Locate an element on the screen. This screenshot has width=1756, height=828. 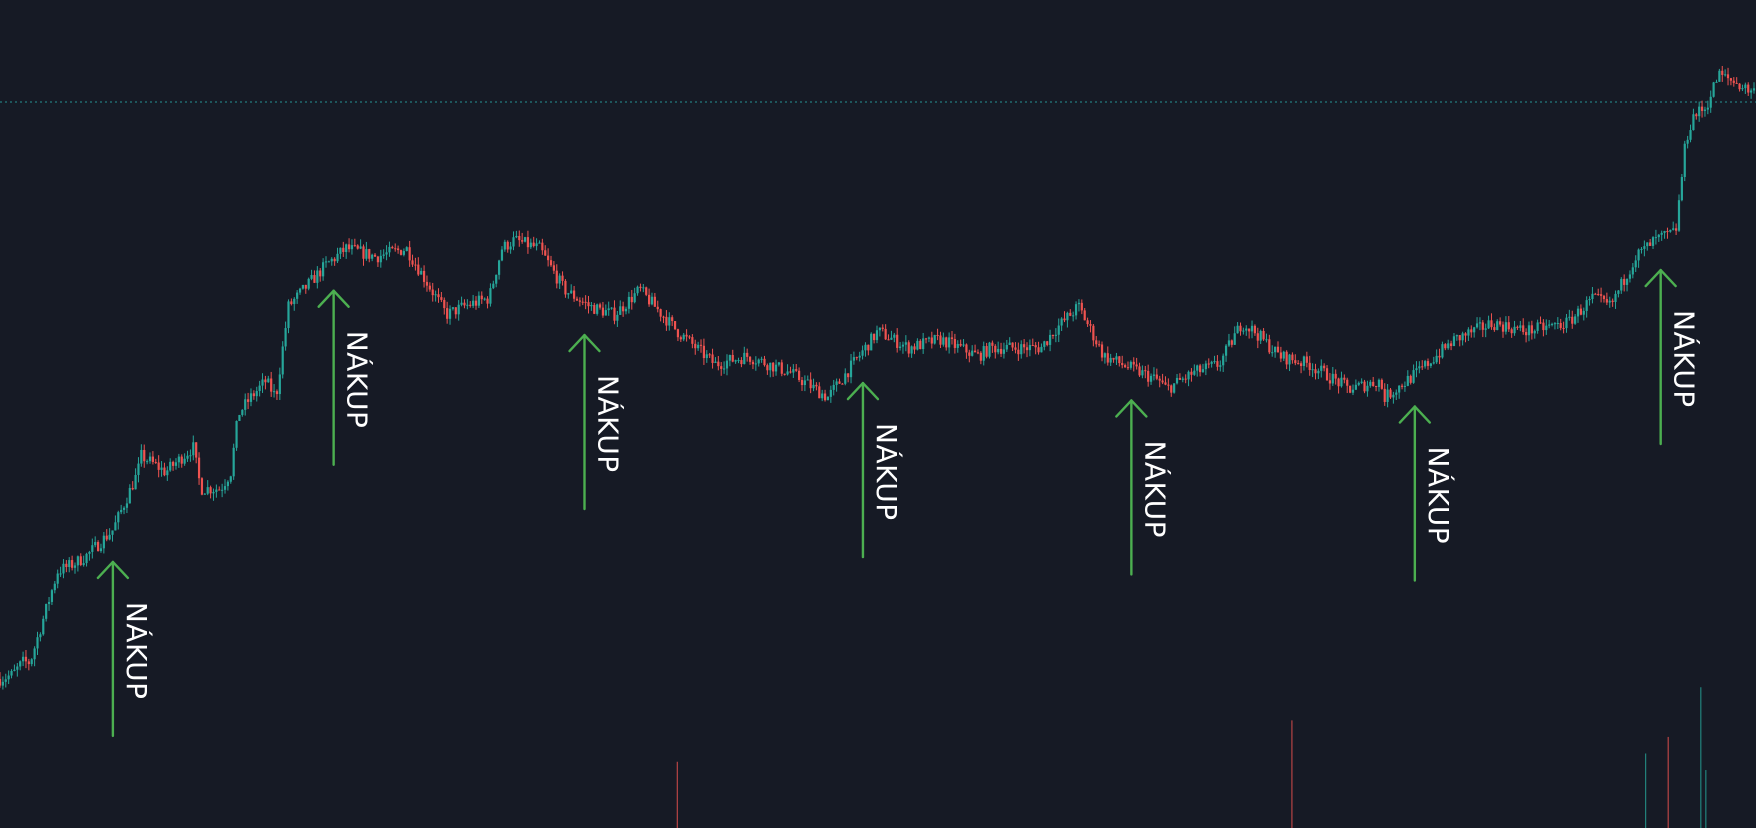
buy-signal-6: NÁKUP is located at coordinates (1427, 493).